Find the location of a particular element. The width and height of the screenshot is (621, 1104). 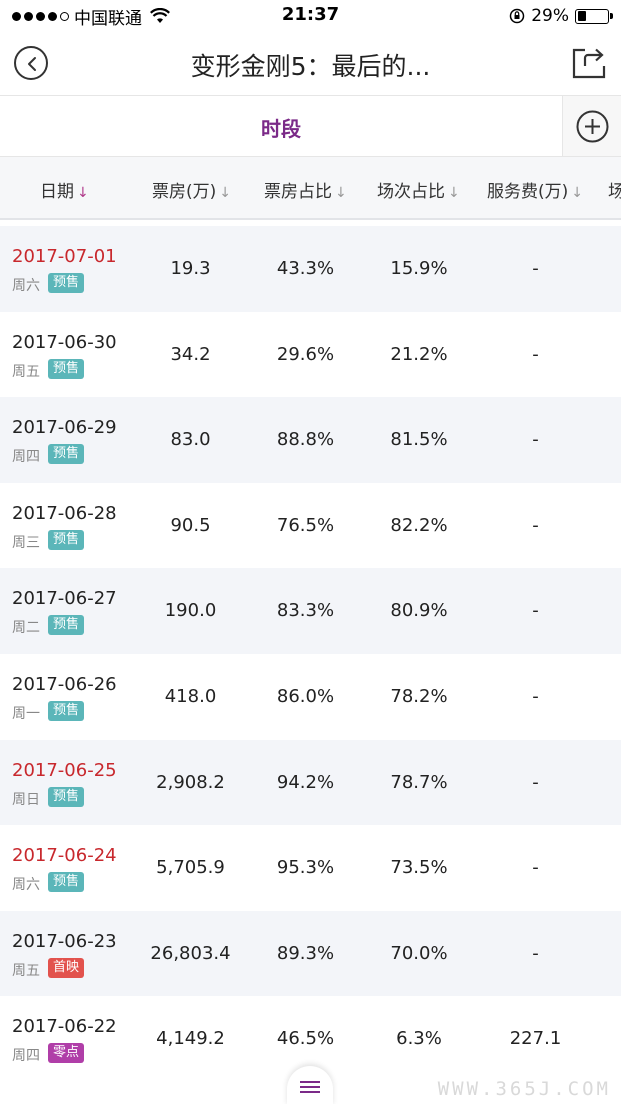

status-left: 中国联通 is located at coordinates (91, 17).